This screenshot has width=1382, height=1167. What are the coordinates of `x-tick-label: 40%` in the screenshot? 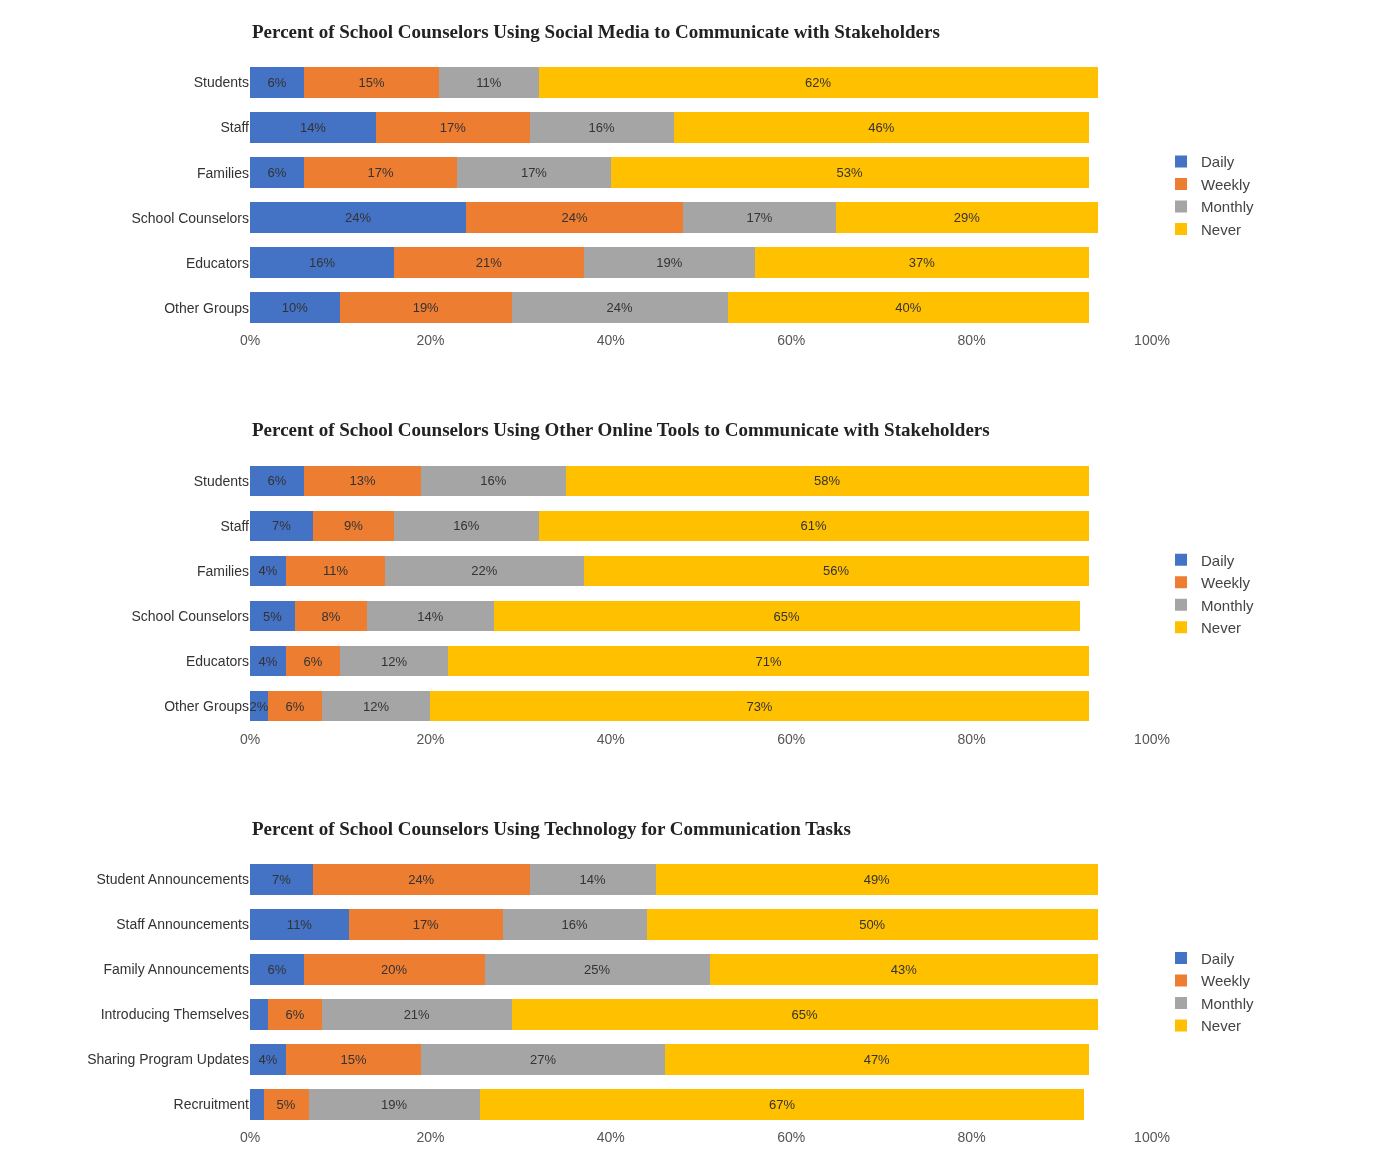 It's located at (610, 1137).